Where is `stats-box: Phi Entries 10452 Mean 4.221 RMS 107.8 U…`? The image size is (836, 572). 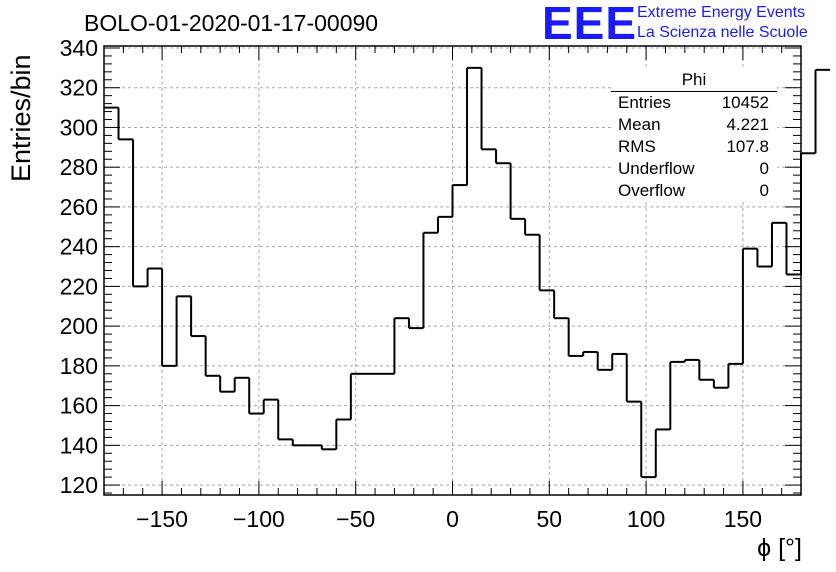
stats-box: Phi Entries 10452 Mean 4.221 RMS 107.8 U… is located at coordinates (694, 136).